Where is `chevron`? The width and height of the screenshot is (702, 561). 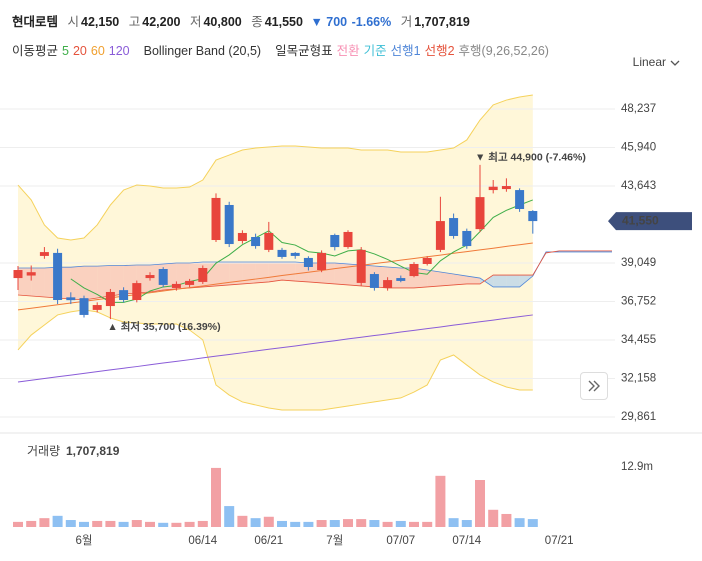 chevron is located at coordinates (675, 63).